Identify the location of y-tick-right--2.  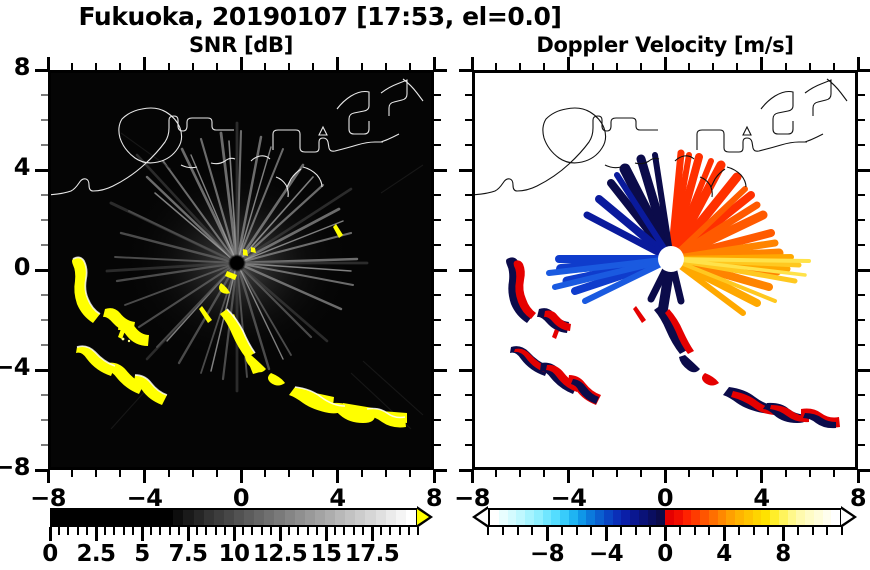
(861, 320).